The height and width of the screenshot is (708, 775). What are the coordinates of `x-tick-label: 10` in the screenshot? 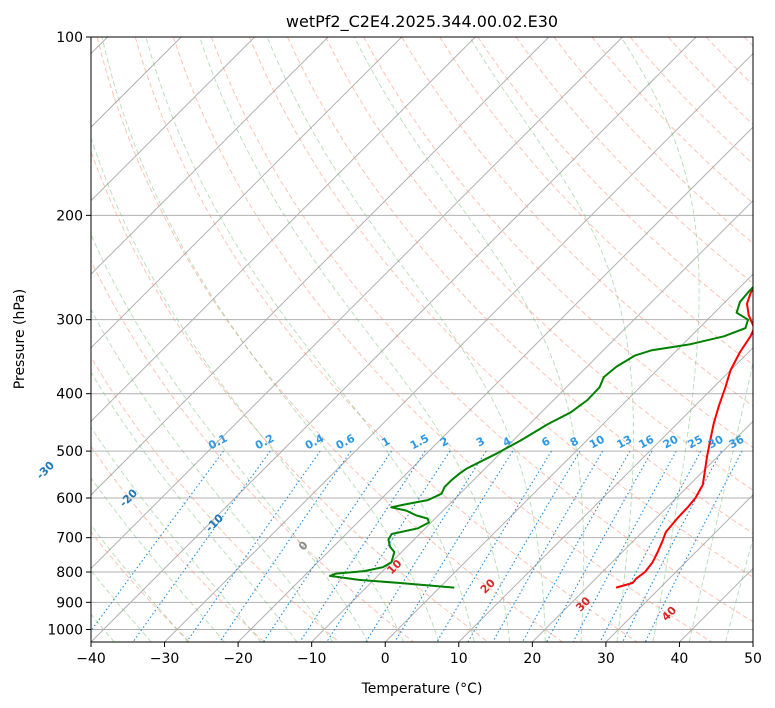 It's located at (459, 659).